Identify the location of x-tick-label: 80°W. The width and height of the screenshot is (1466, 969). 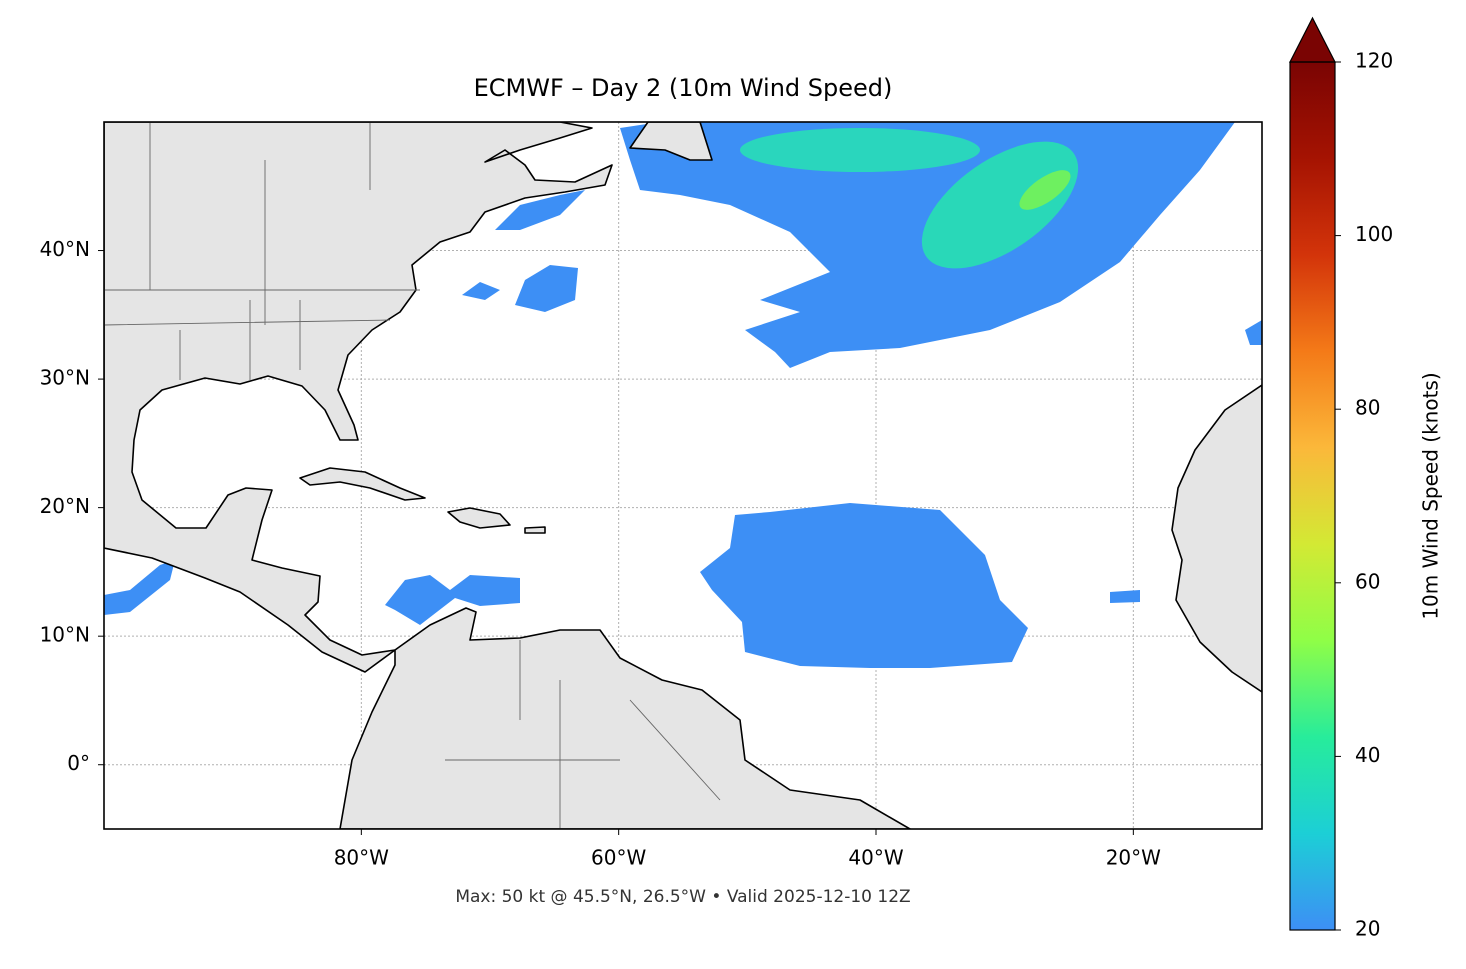
(361, 858).